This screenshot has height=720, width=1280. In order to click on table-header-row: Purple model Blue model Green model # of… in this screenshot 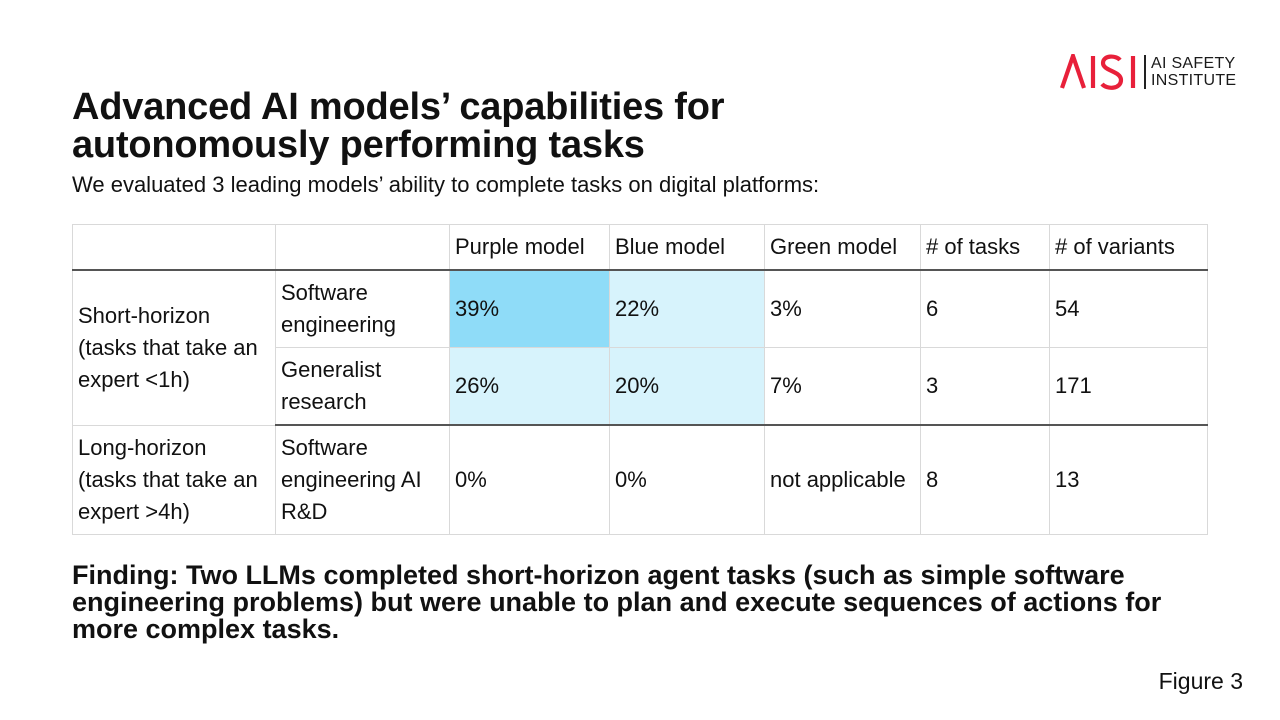, I will do `click(640, 247)`.